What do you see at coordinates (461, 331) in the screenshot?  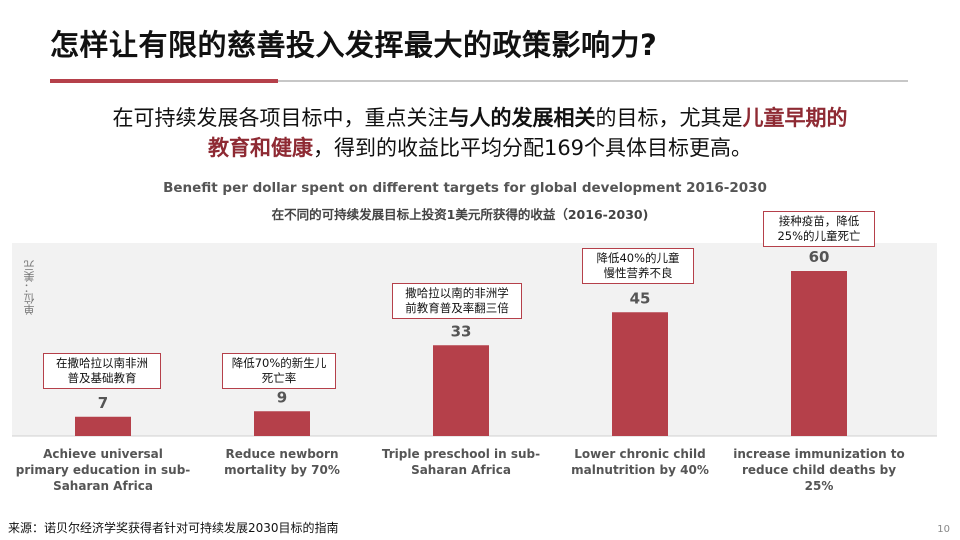 I see `bar-value-label-3: 33` at bounding box center [461, 331].